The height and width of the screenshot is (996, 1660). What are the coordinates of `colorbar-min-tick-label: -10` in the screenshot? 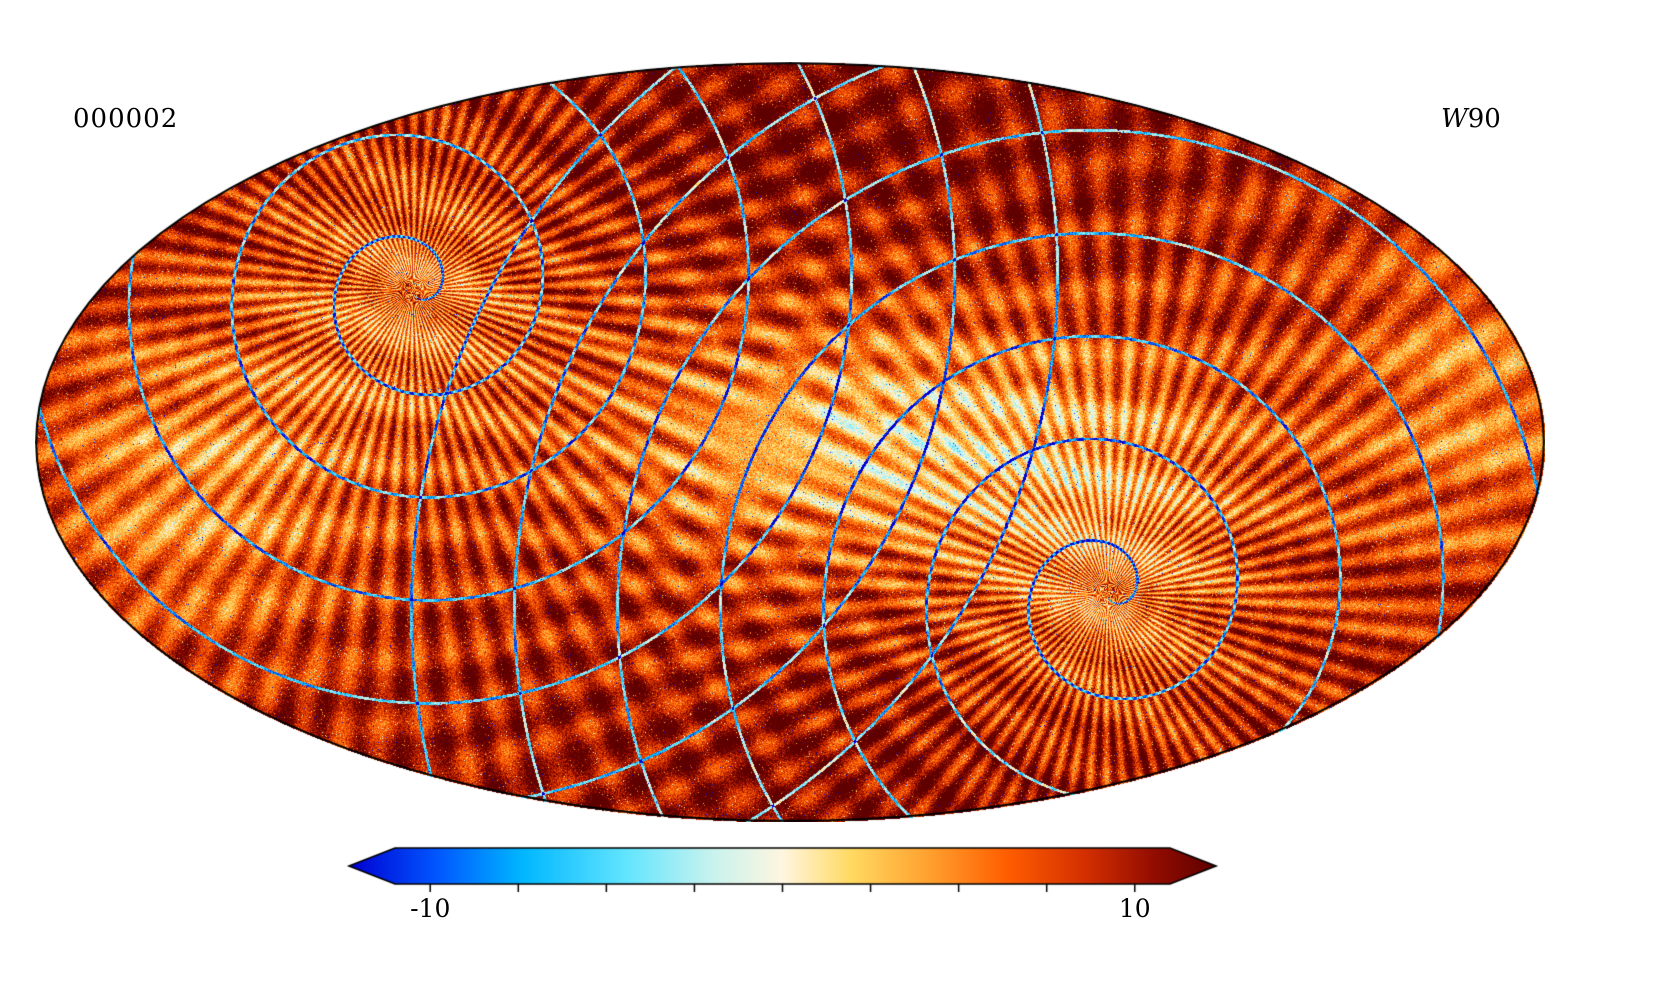 It's located at (430, 908).